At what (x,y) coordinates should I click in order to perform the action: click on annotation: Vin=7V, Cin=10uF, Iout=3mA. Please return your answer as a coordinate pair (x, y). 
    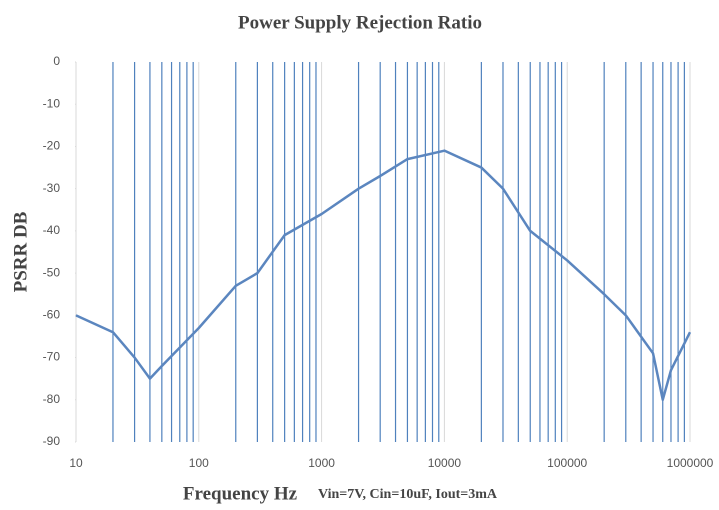
    Looking at the image, I should click on (408, 494).